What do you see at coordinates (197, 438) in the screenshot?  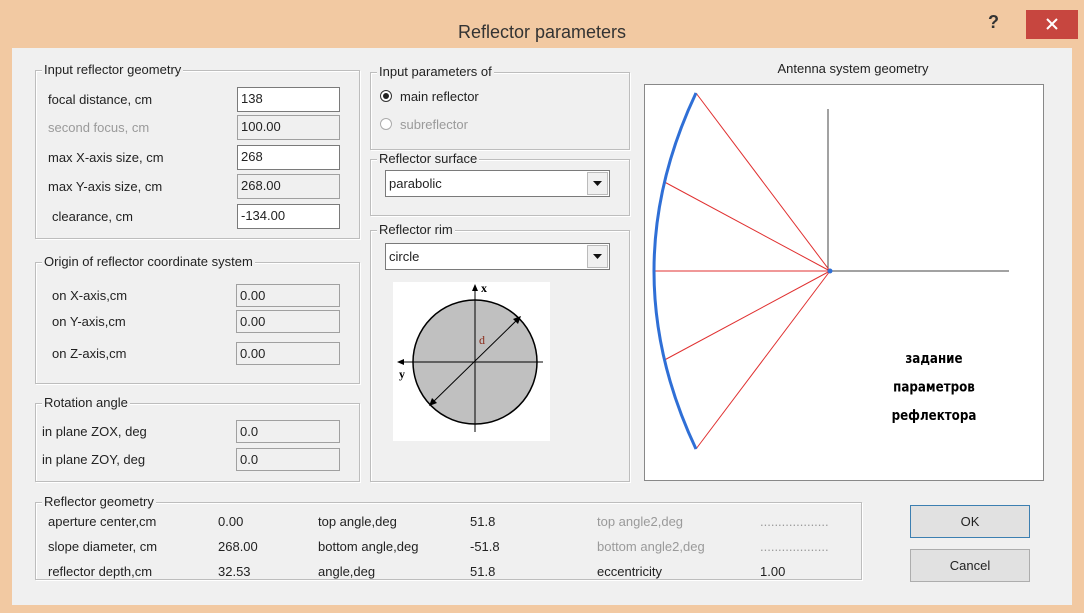 I see `group-box: Rotation angle` at bounding box center [197, 438].